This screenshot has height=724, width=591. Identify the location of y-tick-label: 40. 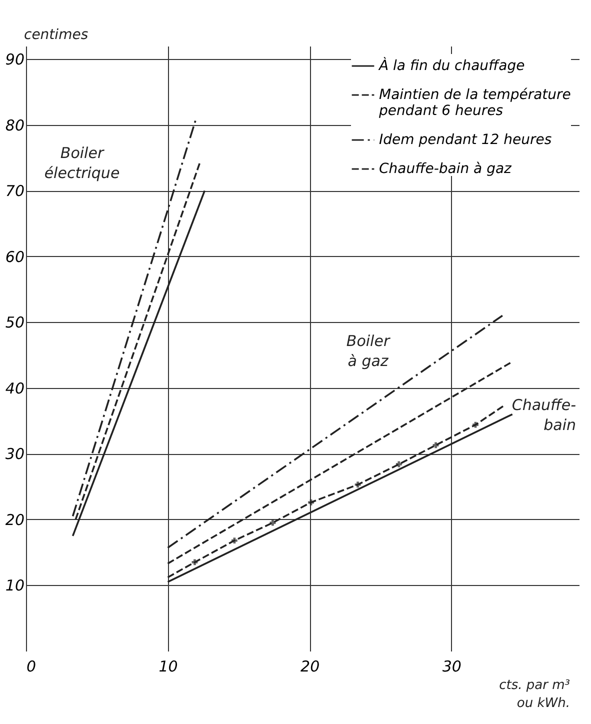
(14, 388).